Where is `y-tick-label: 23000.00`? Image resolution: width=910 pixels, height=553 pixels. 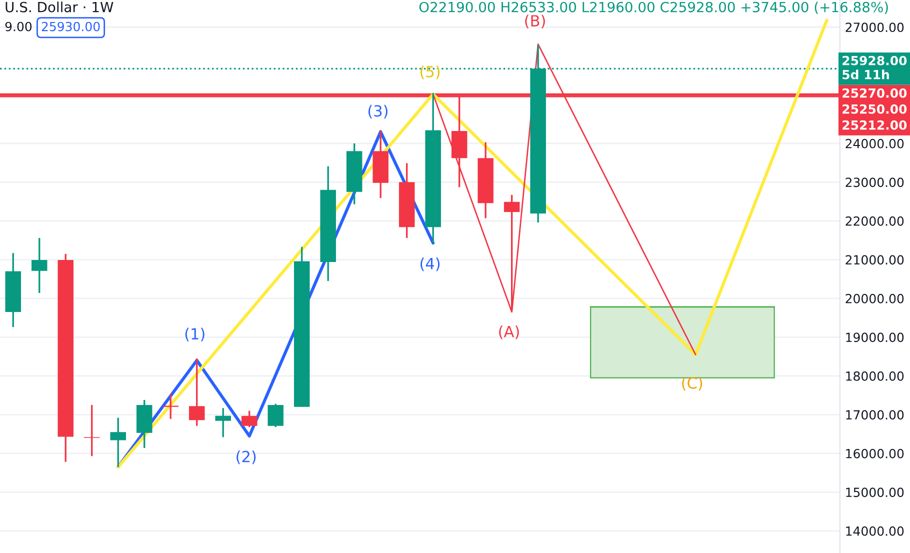
y-tick-label: 23000.00 is located at coordinates (875, 183).